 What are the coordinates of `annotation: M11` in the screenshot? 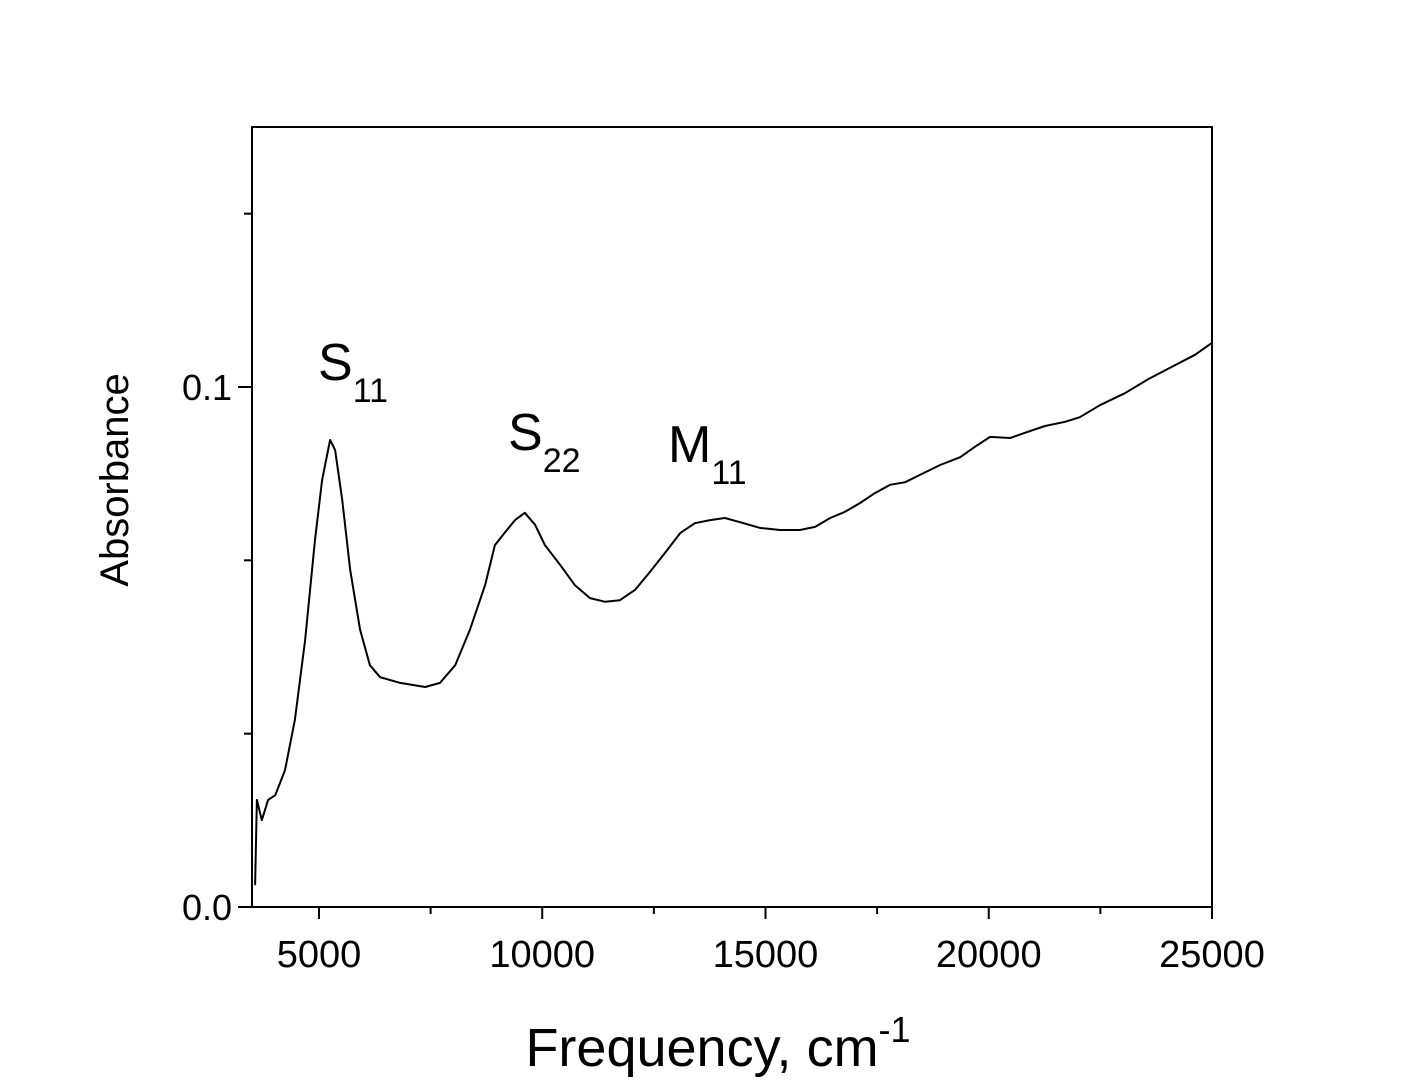 It's located at (707, 454).